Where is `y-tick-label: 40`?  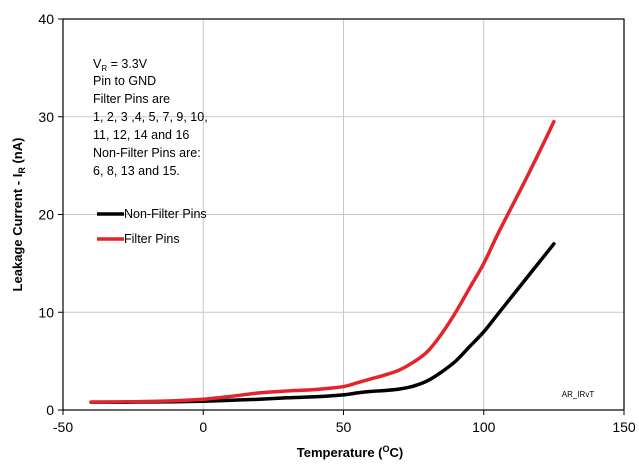 y-tick-label: 40 is located at coordinates (46, 19).